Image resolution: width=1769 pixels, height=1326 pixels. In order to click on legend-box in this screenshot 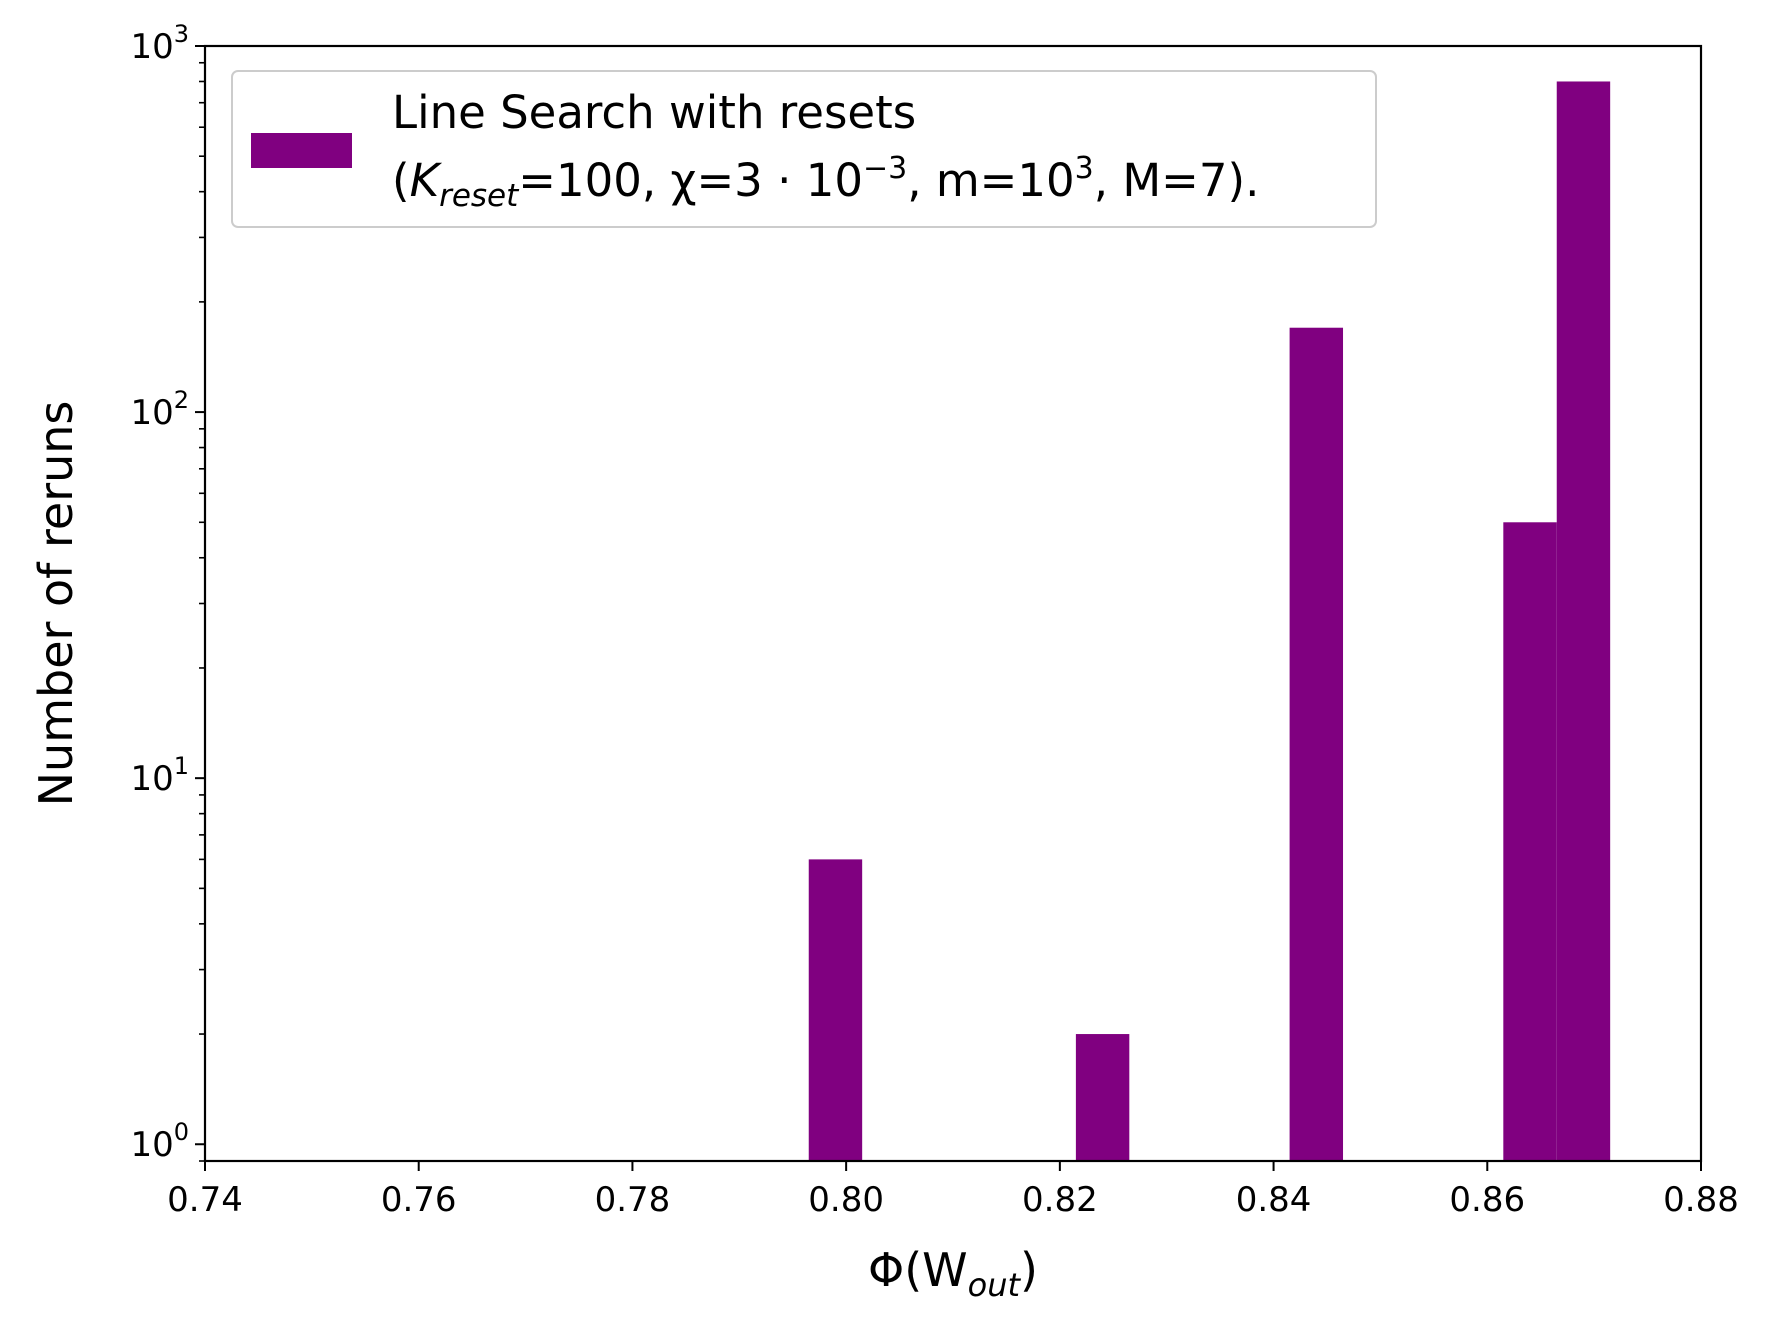, I will do `click(804, 149)`.